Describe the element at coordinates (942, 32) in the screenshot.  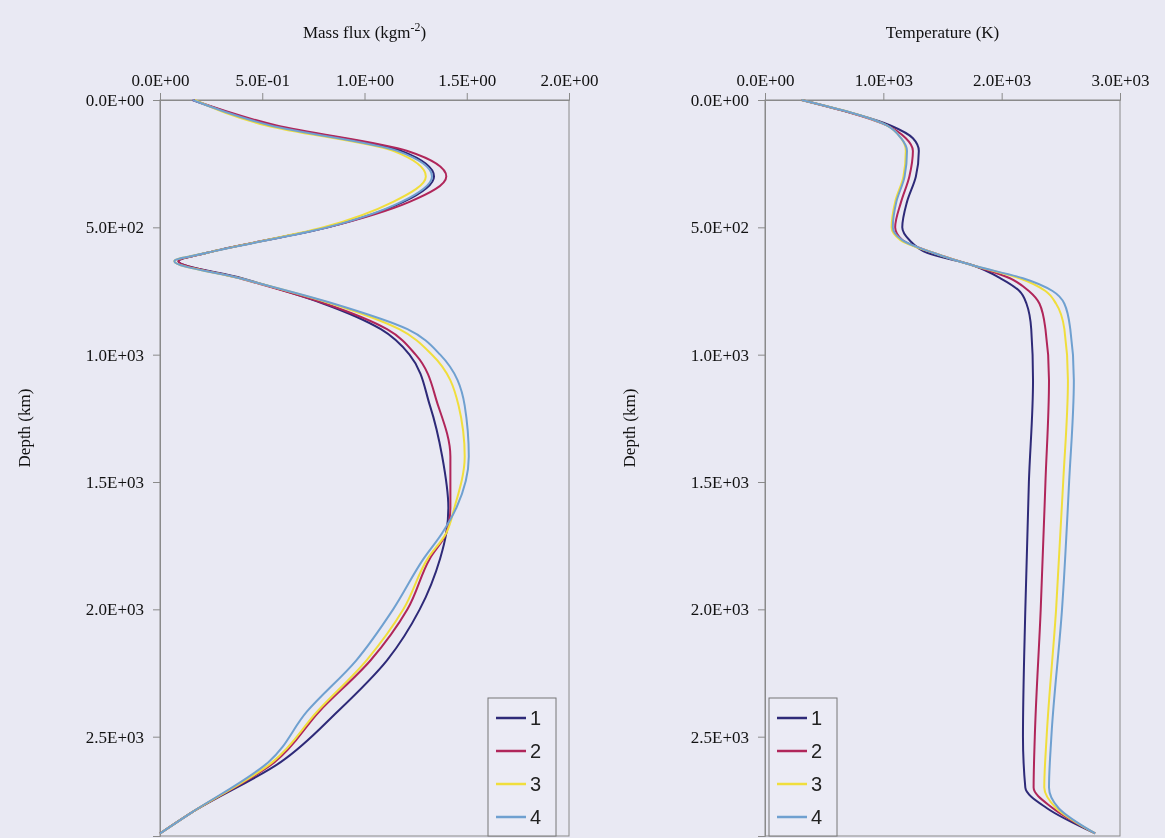
I see `x-axis-title: Temperature (K)` at that location.